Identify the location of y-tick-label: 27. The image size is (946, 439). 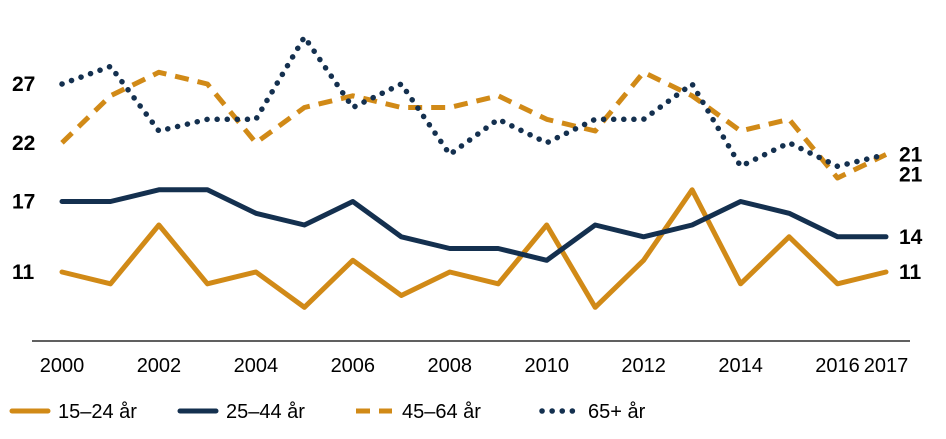
(23, 84).